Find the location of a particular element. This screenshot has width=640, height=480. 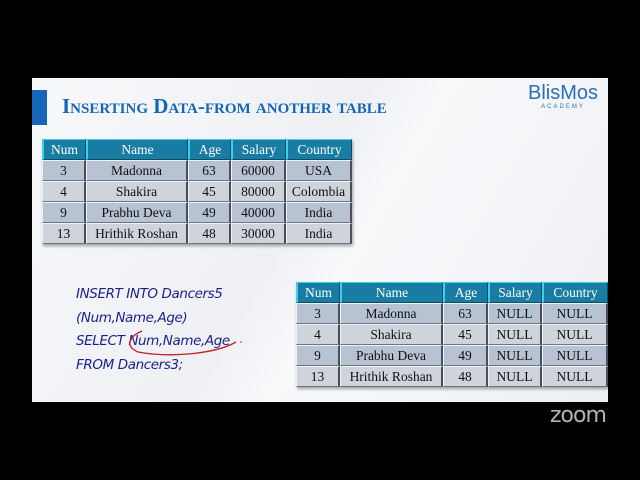

table-row: 9 Prabhu Deva 49 NULL NULL is located at coordinates (452, 355).